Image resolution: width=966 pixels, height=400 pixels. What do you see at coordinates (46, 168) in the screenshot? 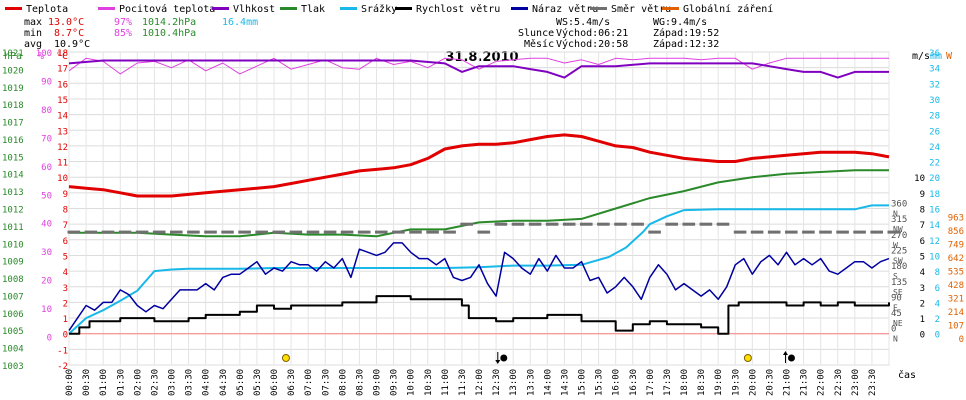
I see `humidity-tick-6: 60` at bounding box center [46, 168].